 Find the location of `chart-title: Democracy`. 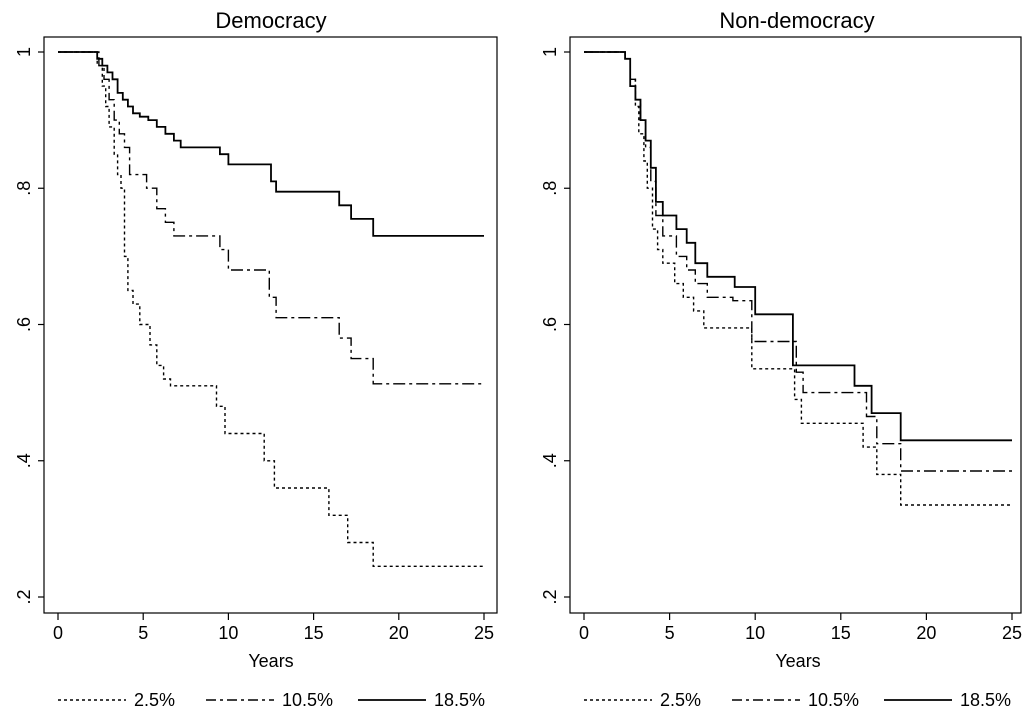

chart-title: Democracy is located at coordinates (270, 20).